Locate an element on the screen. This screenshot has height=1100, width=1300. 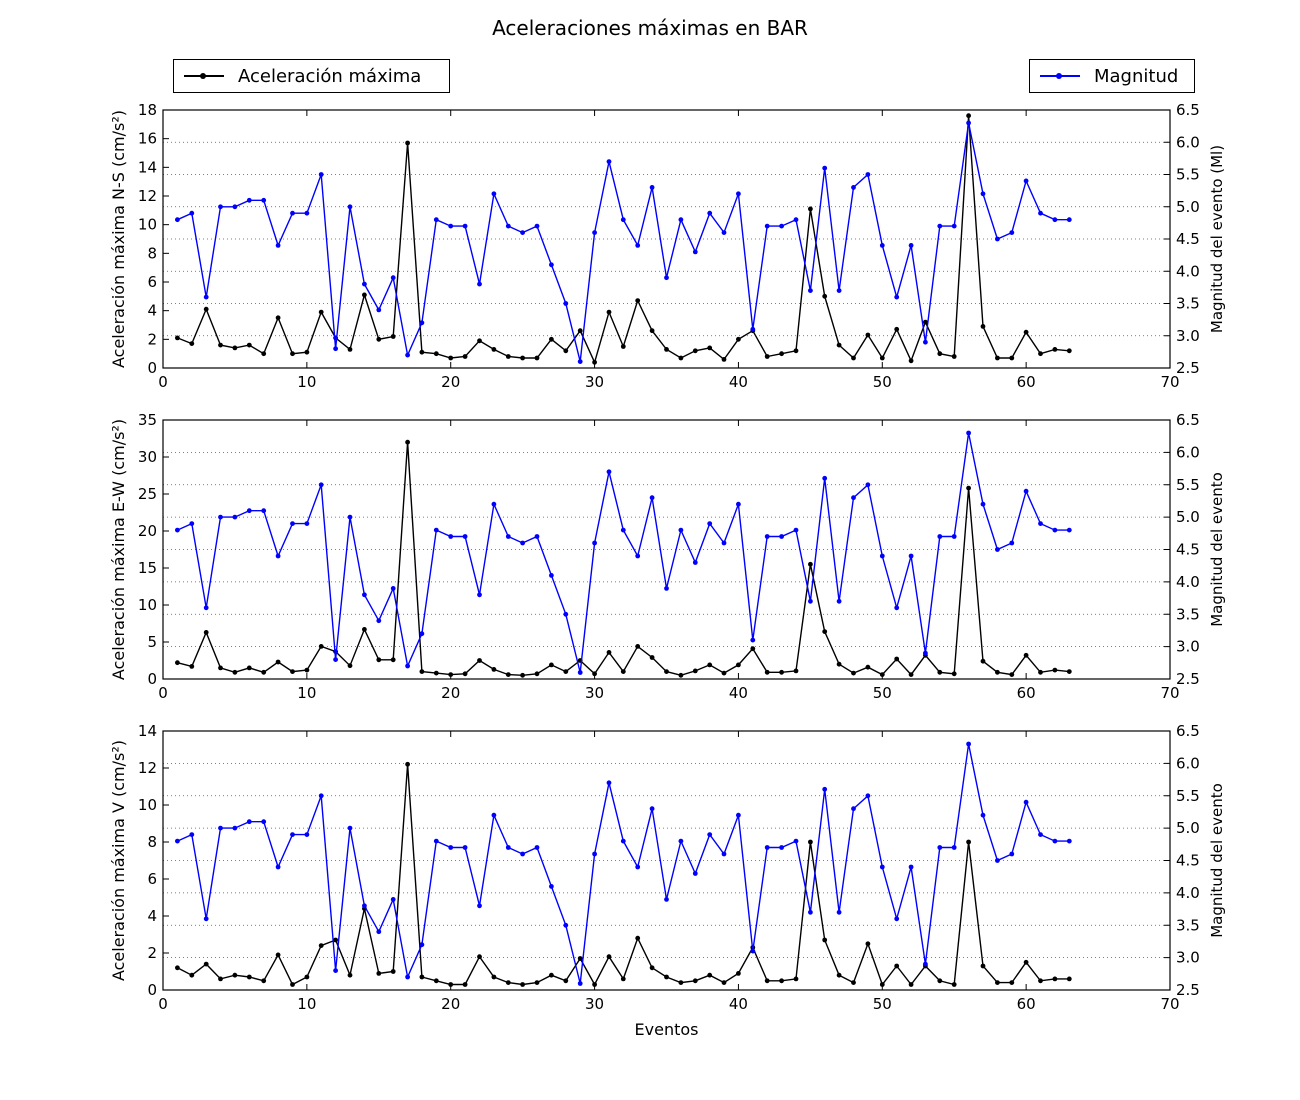
x-tick-label: 70 is located at coordinates (1169, 1004).